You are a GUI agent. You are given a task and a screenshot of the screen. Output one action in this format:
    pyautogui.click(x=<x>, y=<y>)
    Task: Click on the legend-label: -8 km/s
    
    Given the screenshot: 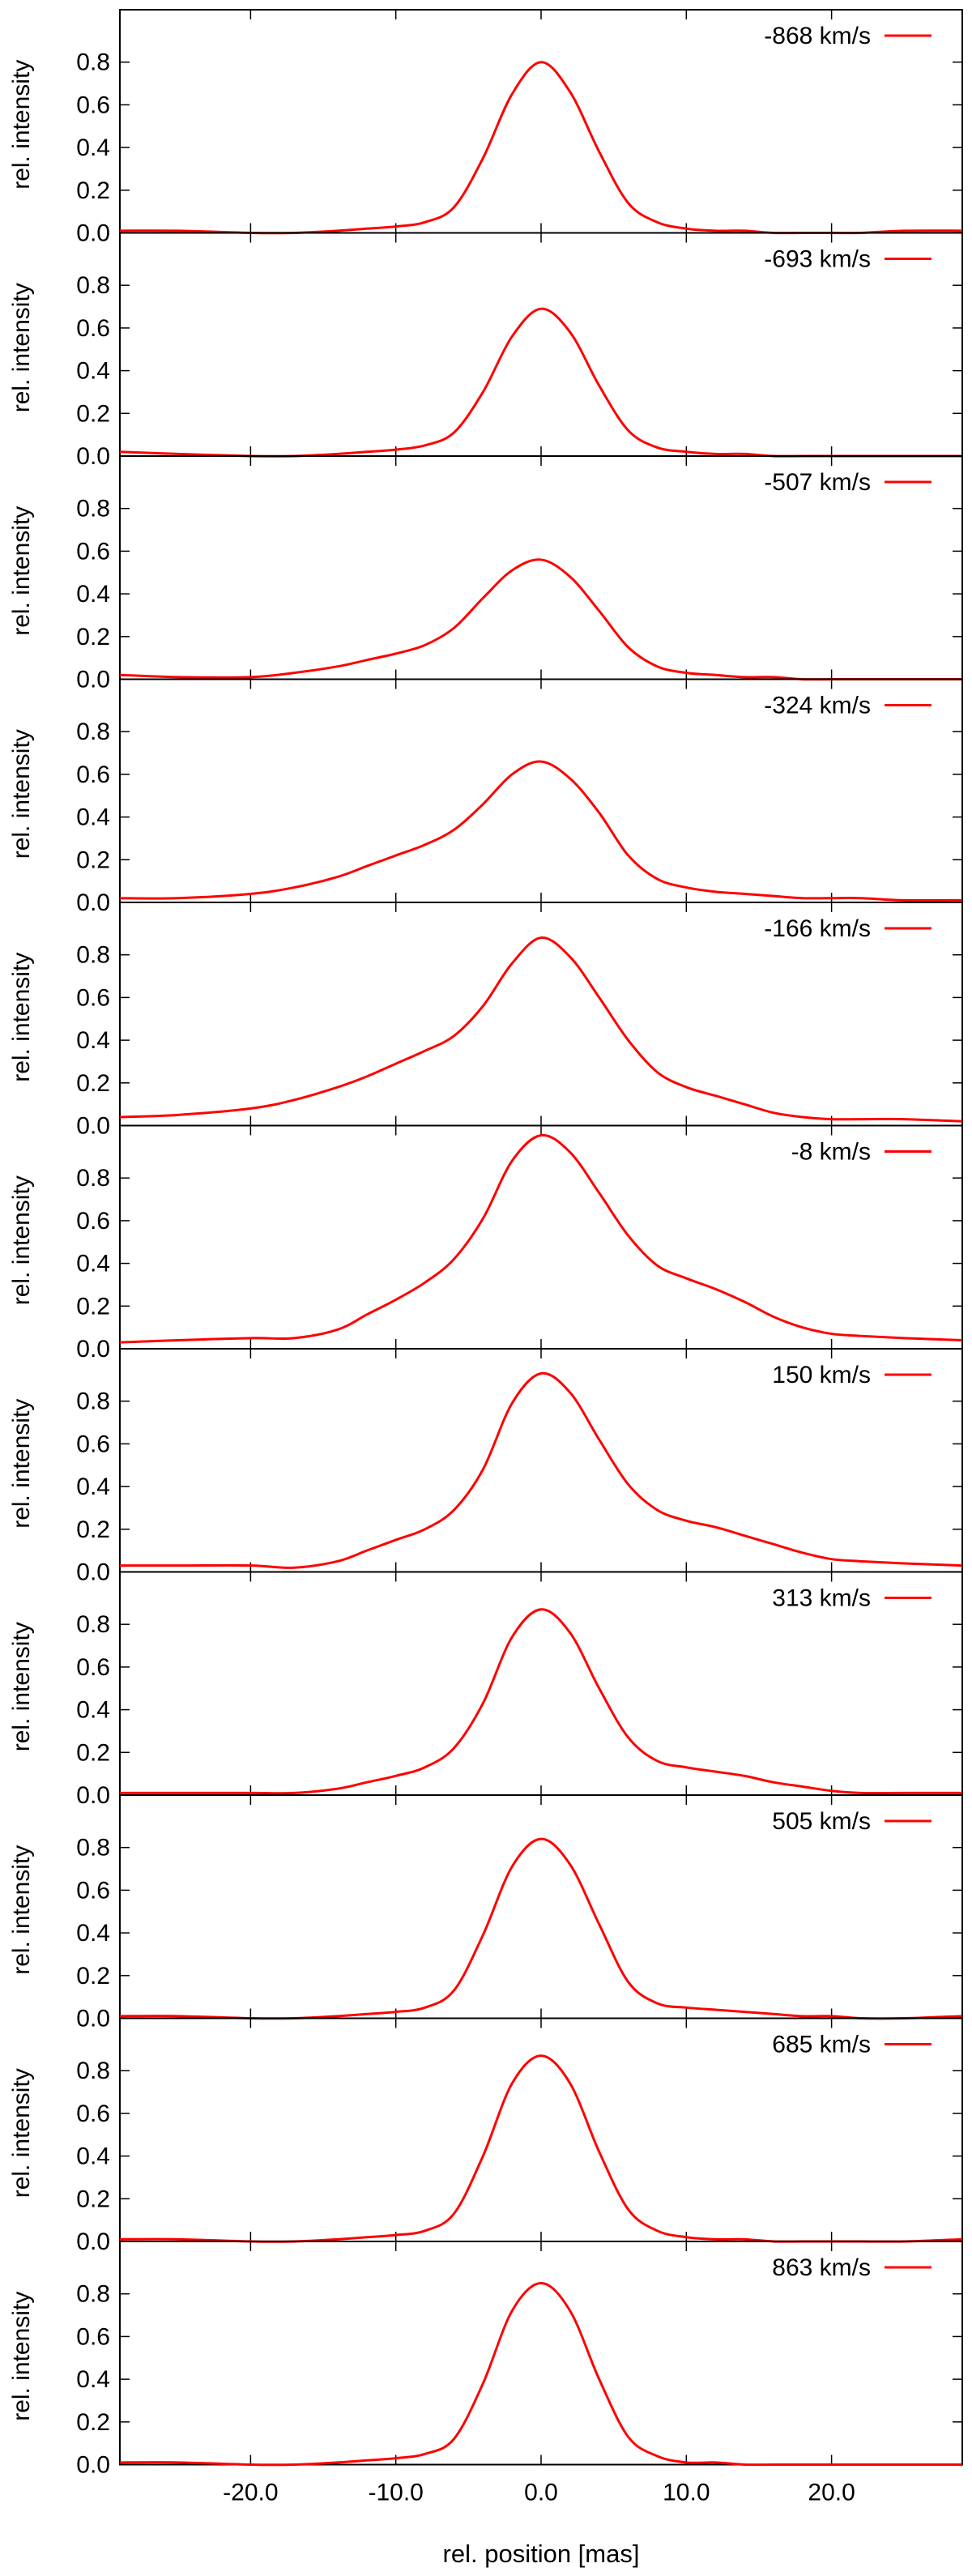 What is the action you would take?
    pyautogui.click(x=831, y=1152)
    